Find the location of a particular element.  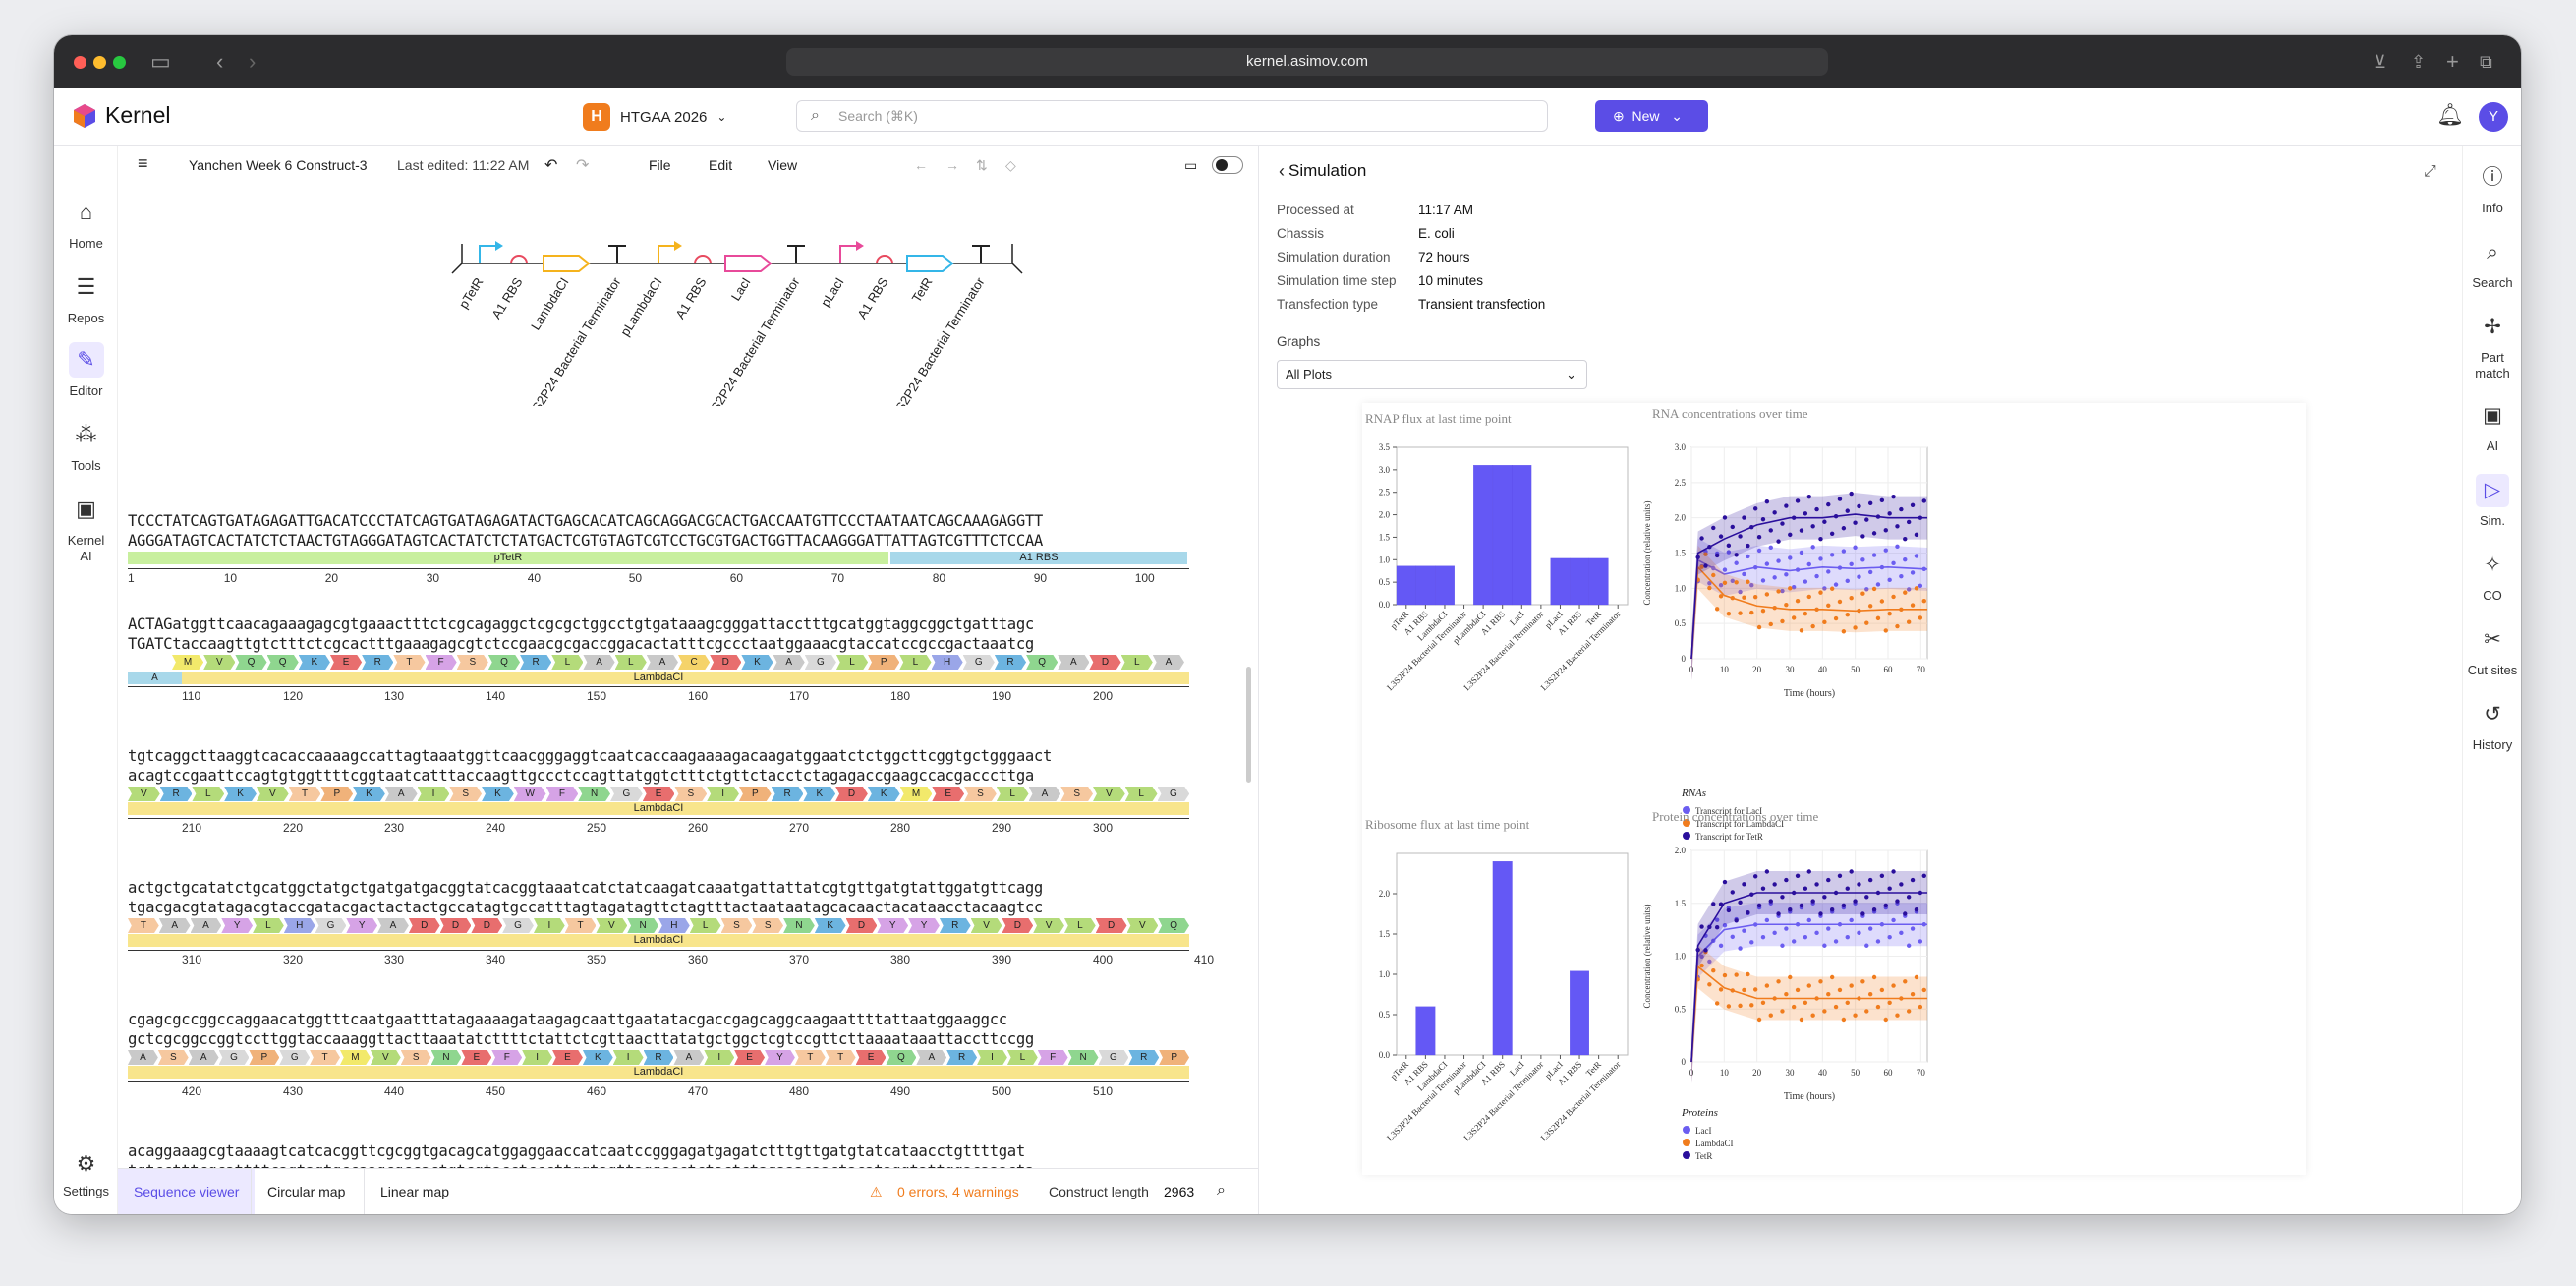

edit-menu: Edit is located at coordinates (721, 165).